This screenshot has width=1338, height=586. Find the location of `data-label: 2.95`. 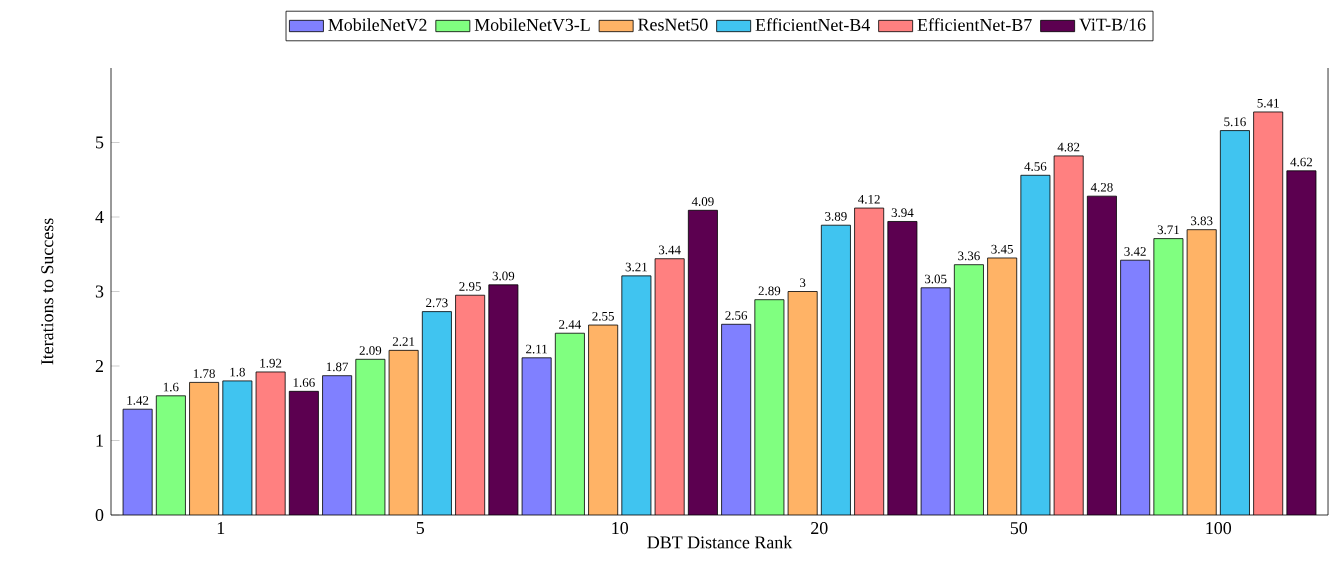

data-label: 2.95 is located at coordinates (470, 286).